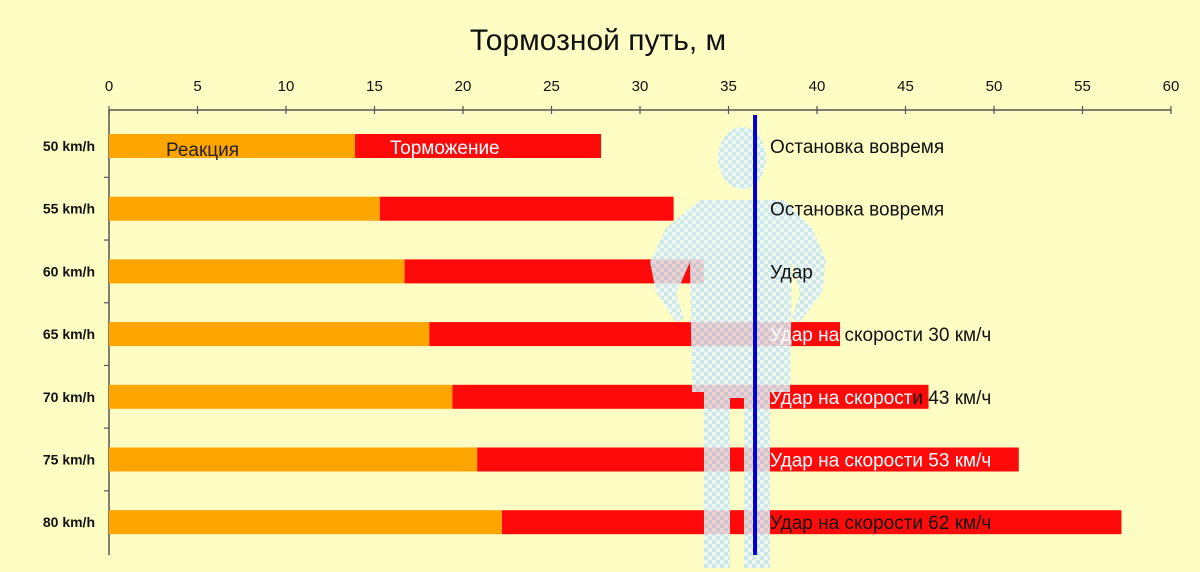  Describe the element at coordinates (598, 40) in the screenshot. I see `chart-title: Тормозной путь, м` at that location.